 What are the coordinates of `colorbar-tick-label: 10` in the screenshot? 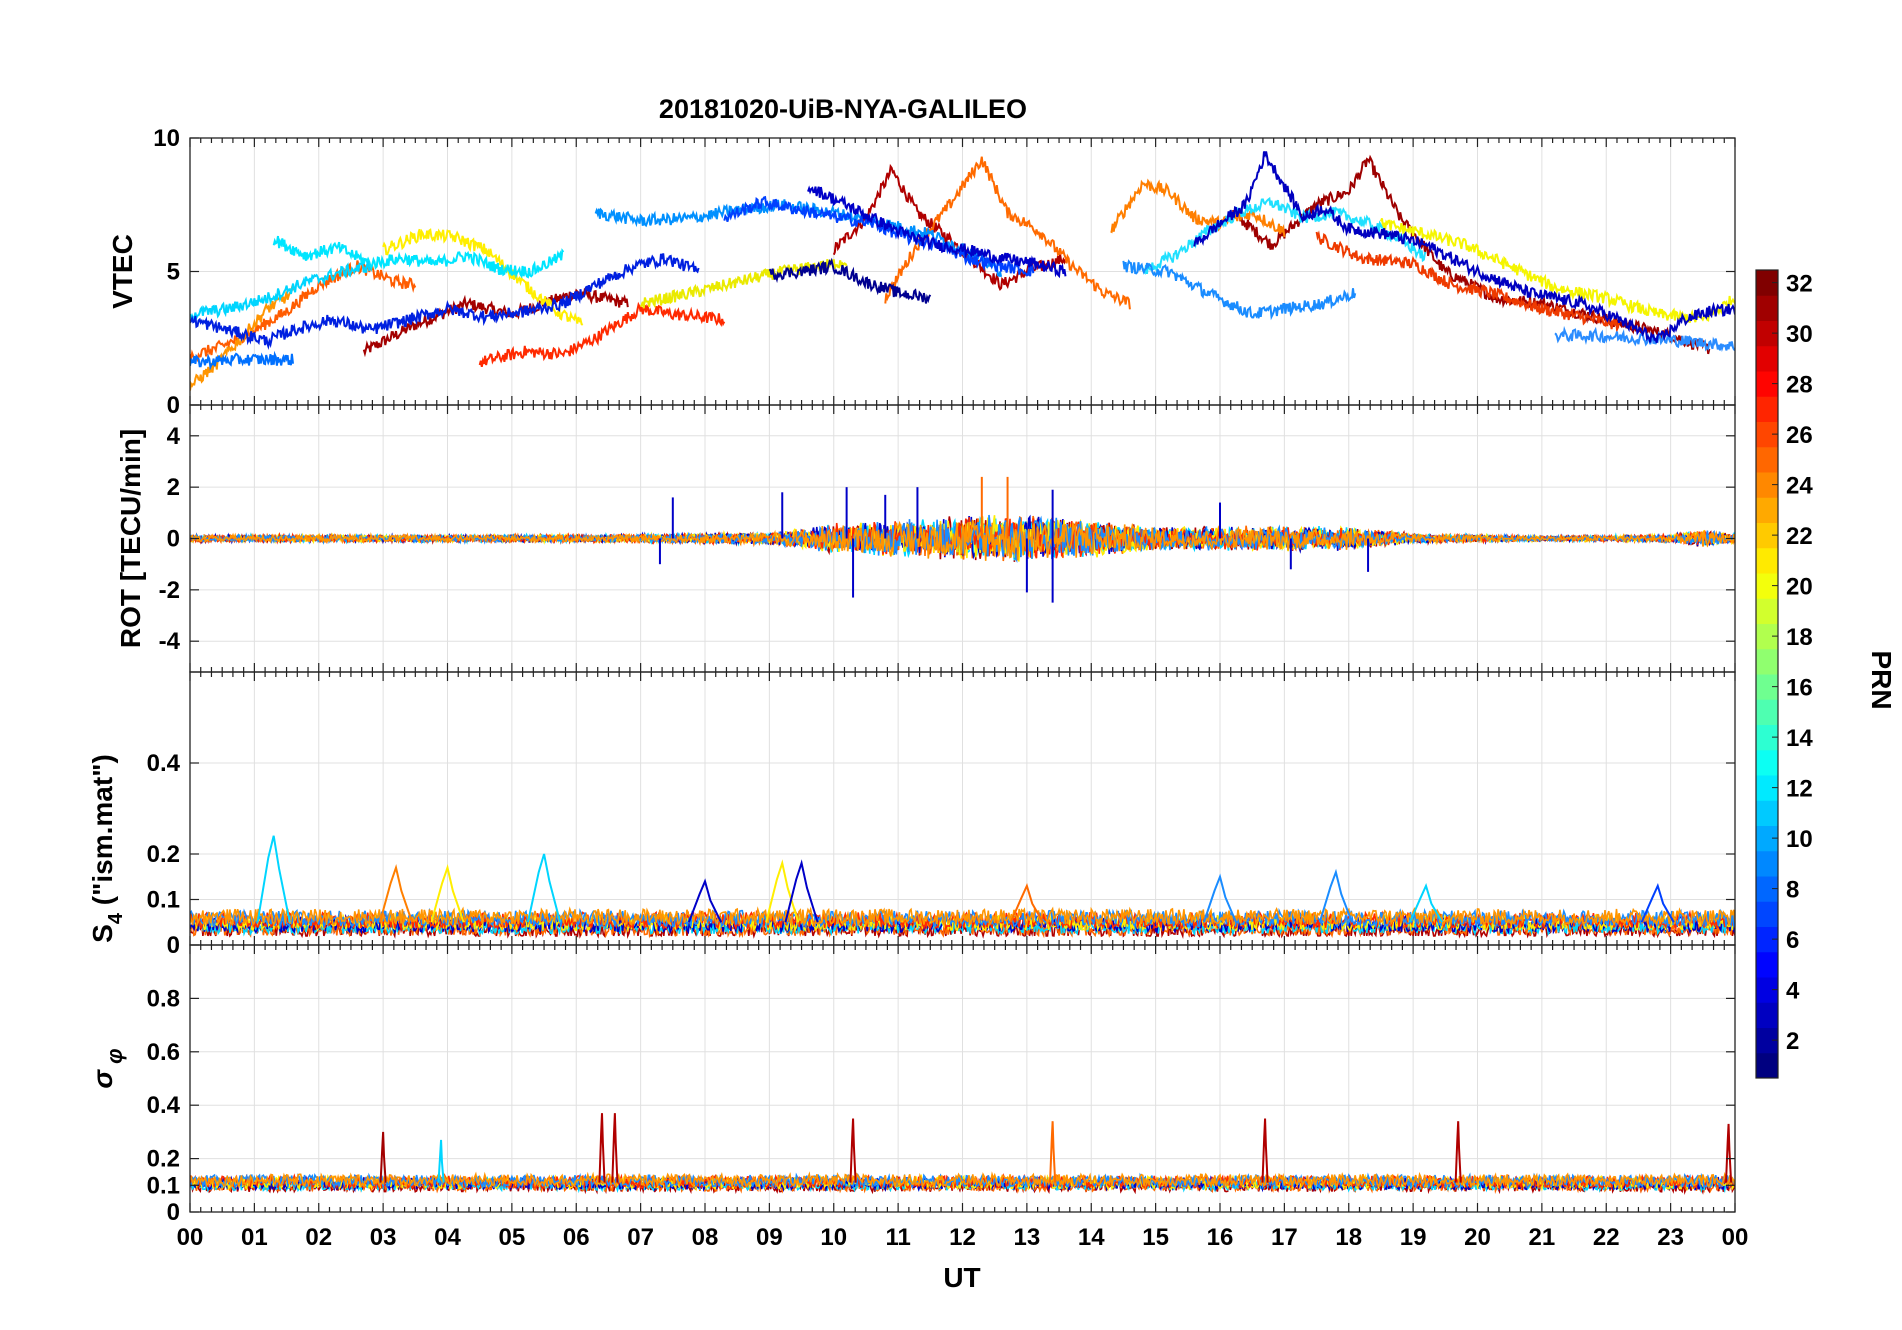 It's located at (1799, 839).